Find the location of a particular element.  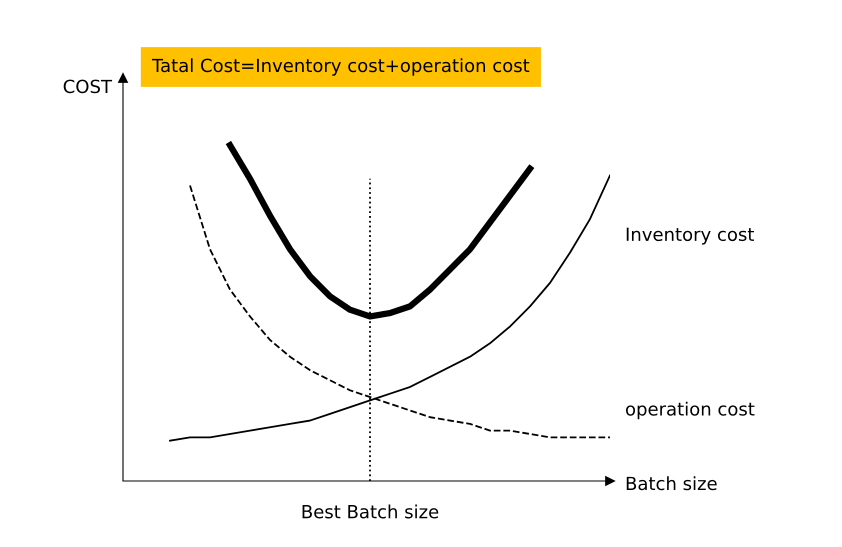

text: Inventory cost is located at coordinates (690, 236).